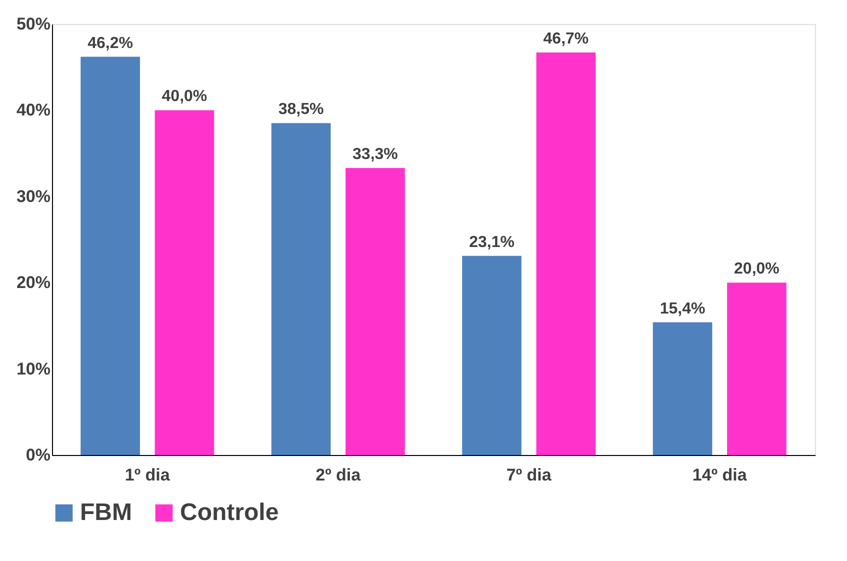 The image size is (847, 561). I want to click on x-tick-label: 14º dia, so click(720, 475).